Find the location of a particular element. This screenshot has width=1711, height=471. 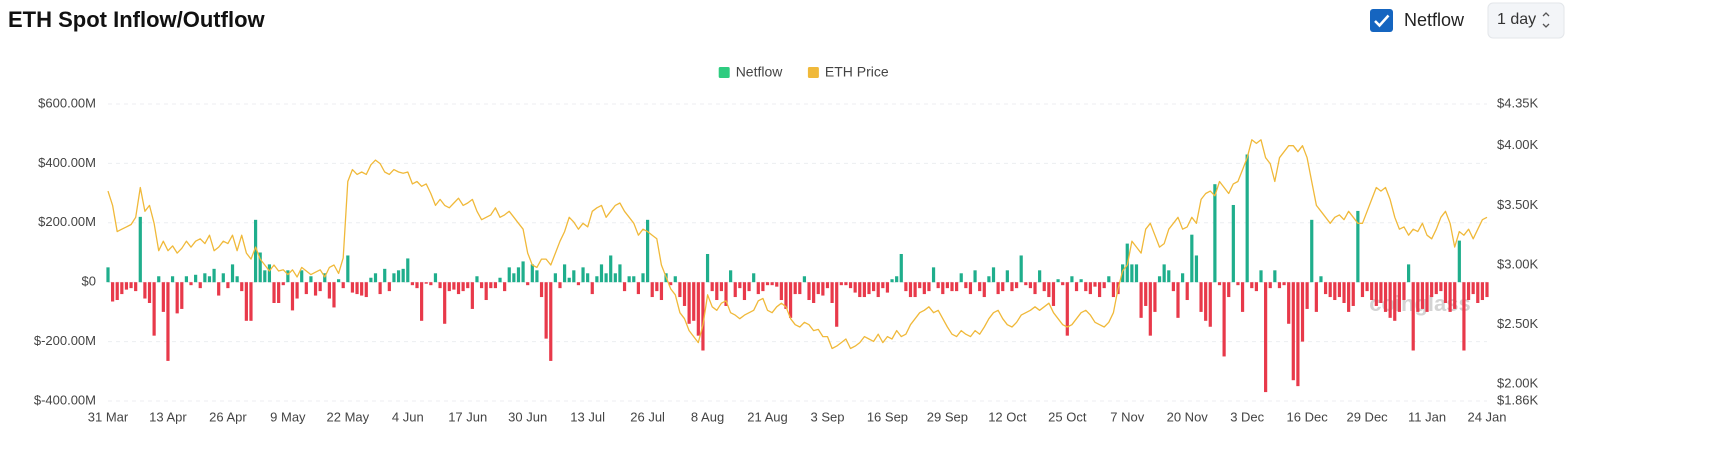

netflow-toggle: Netflow is located at coordinates (1417, 20).